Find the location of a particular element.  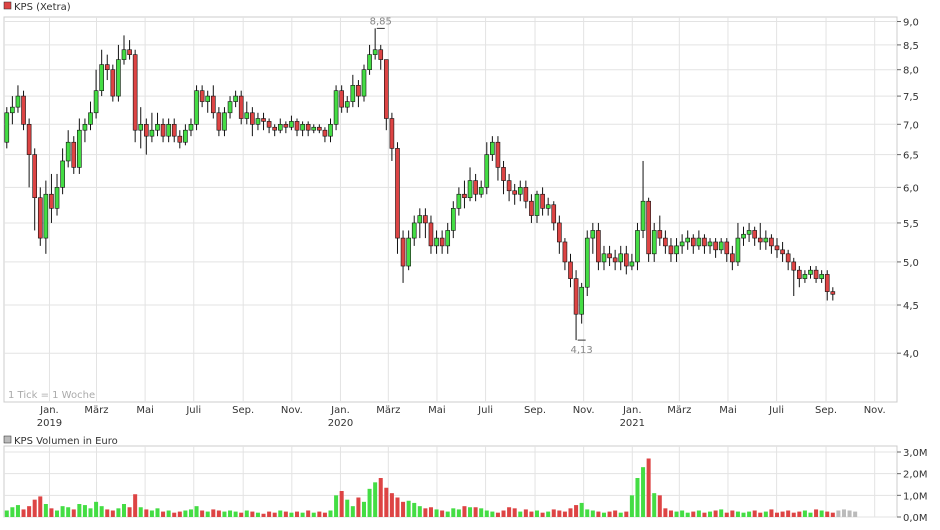

x-tick-label: Mai is located at coordinates (437, 410).